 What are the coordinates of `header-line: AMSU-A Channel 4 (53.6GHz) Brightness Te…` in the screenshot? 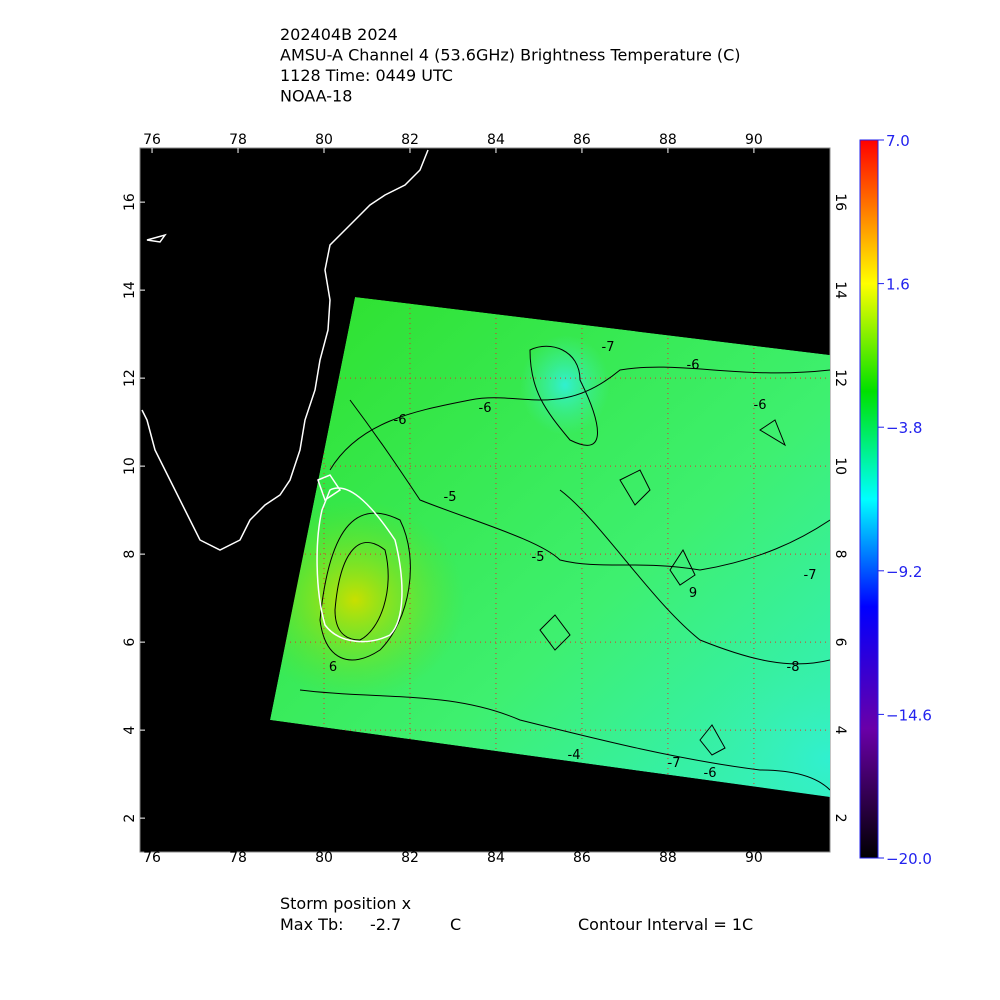 It's located at (510, 55).